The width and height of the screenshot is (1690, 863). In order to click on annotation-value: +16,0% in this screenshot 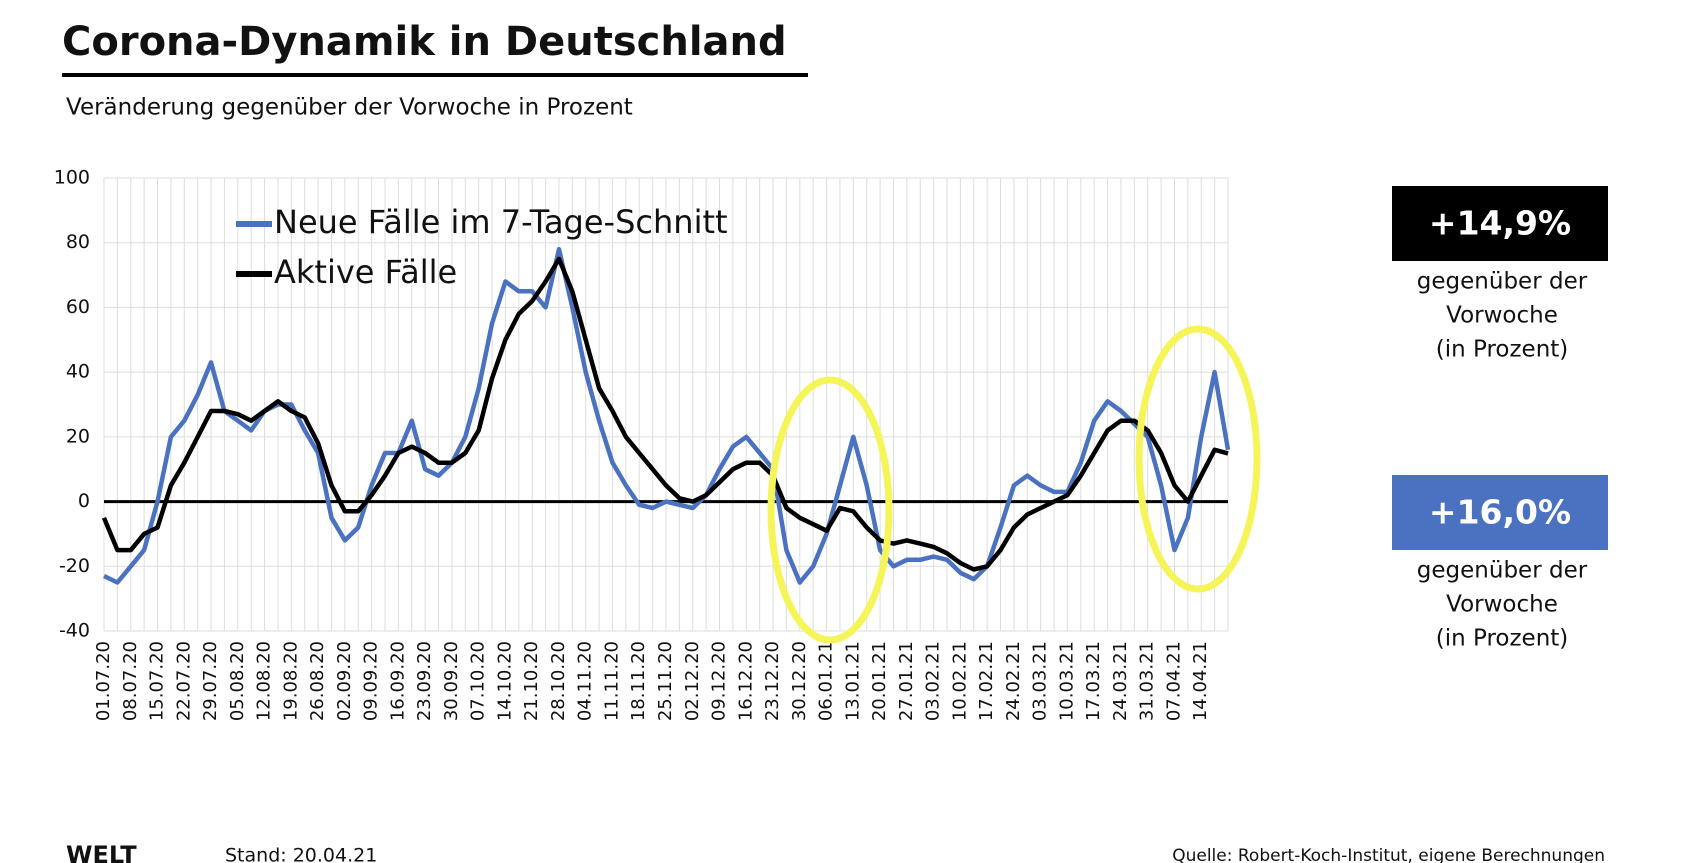, I will do `click(1500, 512)`.